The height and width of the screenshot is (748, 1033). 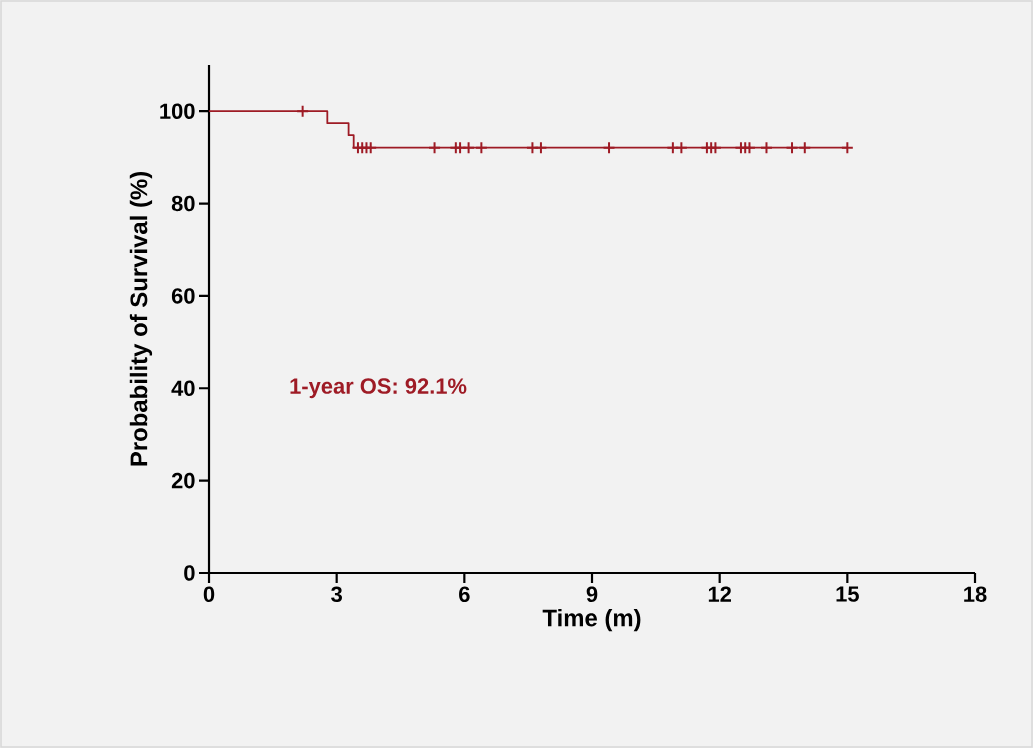 I want to click on annotation: 1-year OS: 92.1%, so click(x=378, y=388).